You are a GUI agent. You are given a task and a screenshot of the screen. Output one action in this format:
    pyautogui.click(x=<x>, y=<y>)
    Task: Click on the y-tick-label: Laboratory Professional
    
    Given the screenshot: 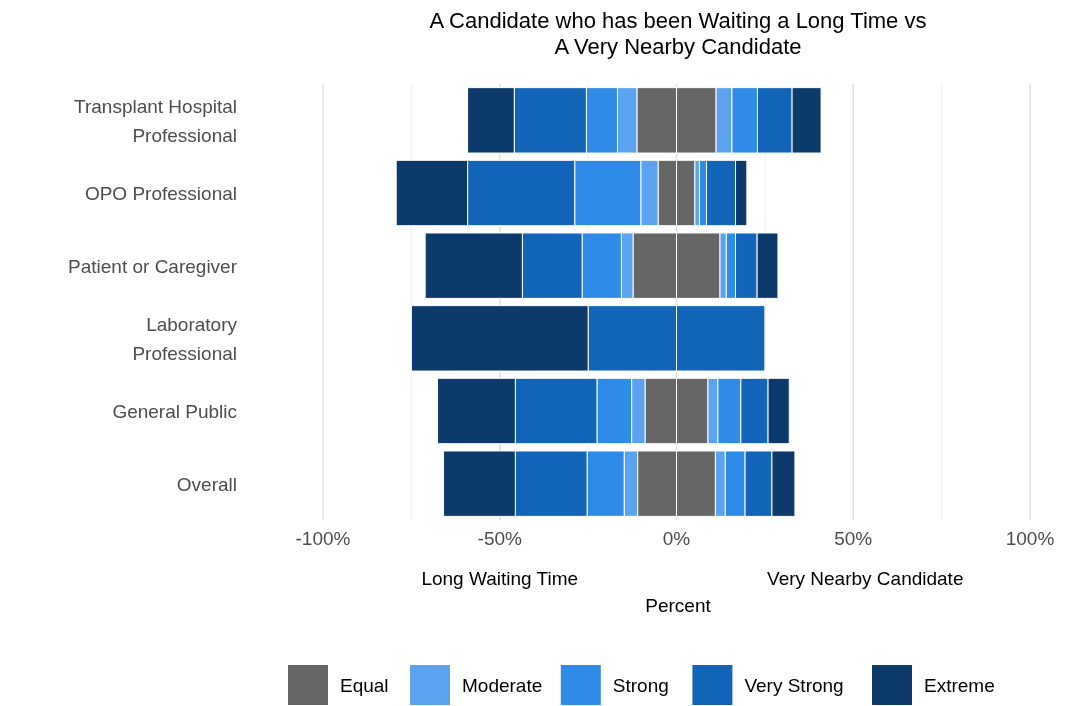 What is the action you would take?
    pyautogui.click(x=185, y=338)
    